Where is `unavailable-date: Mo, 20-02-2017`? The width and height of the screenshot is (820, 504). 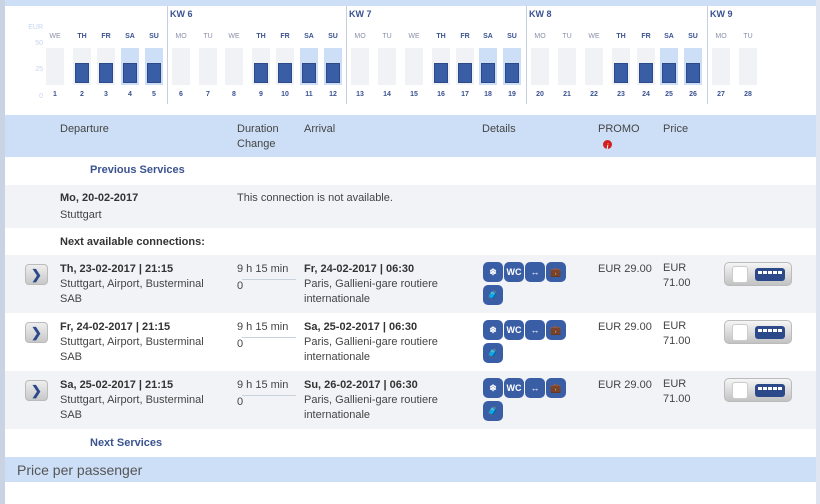
unavailable-date: Mo, 20-02-2017 is located at coordinates (99, 198).